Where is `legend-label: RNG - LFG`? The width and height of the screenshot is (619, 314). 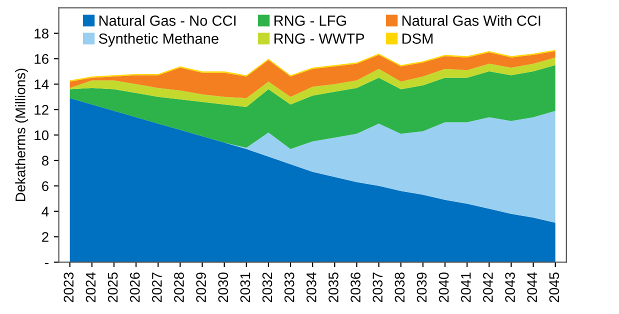
legend-label: RNG - LFG is located at coordinates (310, 21).